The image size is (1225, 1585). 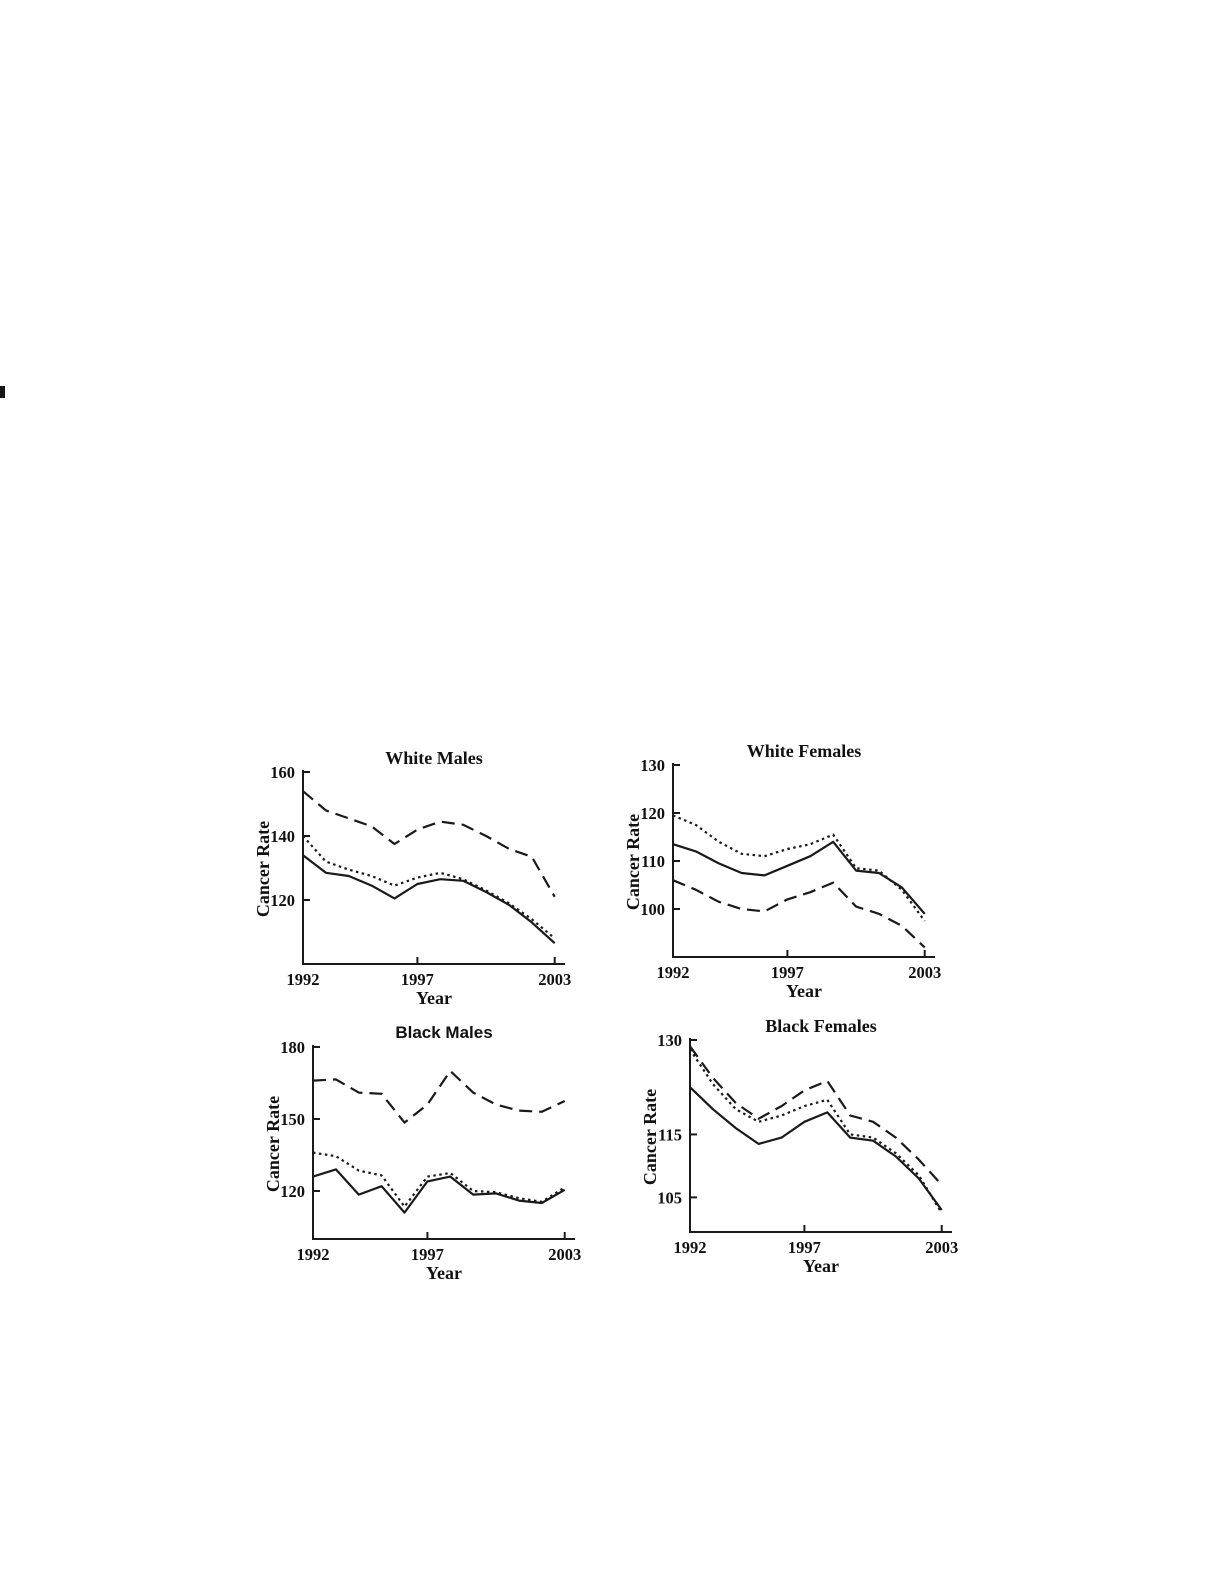 I want to click on chart-title: White Females, so click(x=804, y=751).